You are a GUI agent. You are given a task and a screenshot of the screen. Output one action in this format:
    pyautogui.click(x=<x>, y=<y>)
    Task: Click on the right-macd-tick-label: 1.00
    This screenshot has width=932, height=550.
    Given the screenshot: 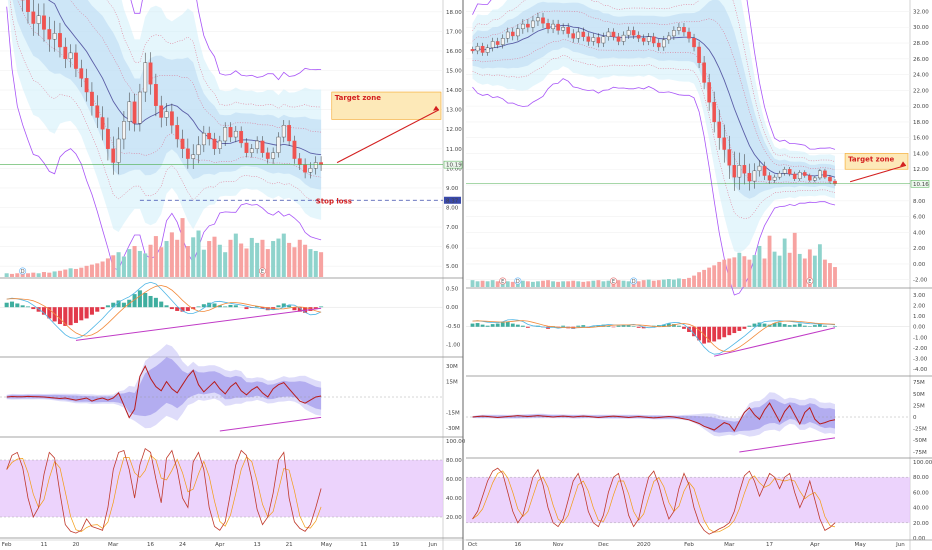 What is the action you would take?
    pyautogui.click(x=919, y=317)
    